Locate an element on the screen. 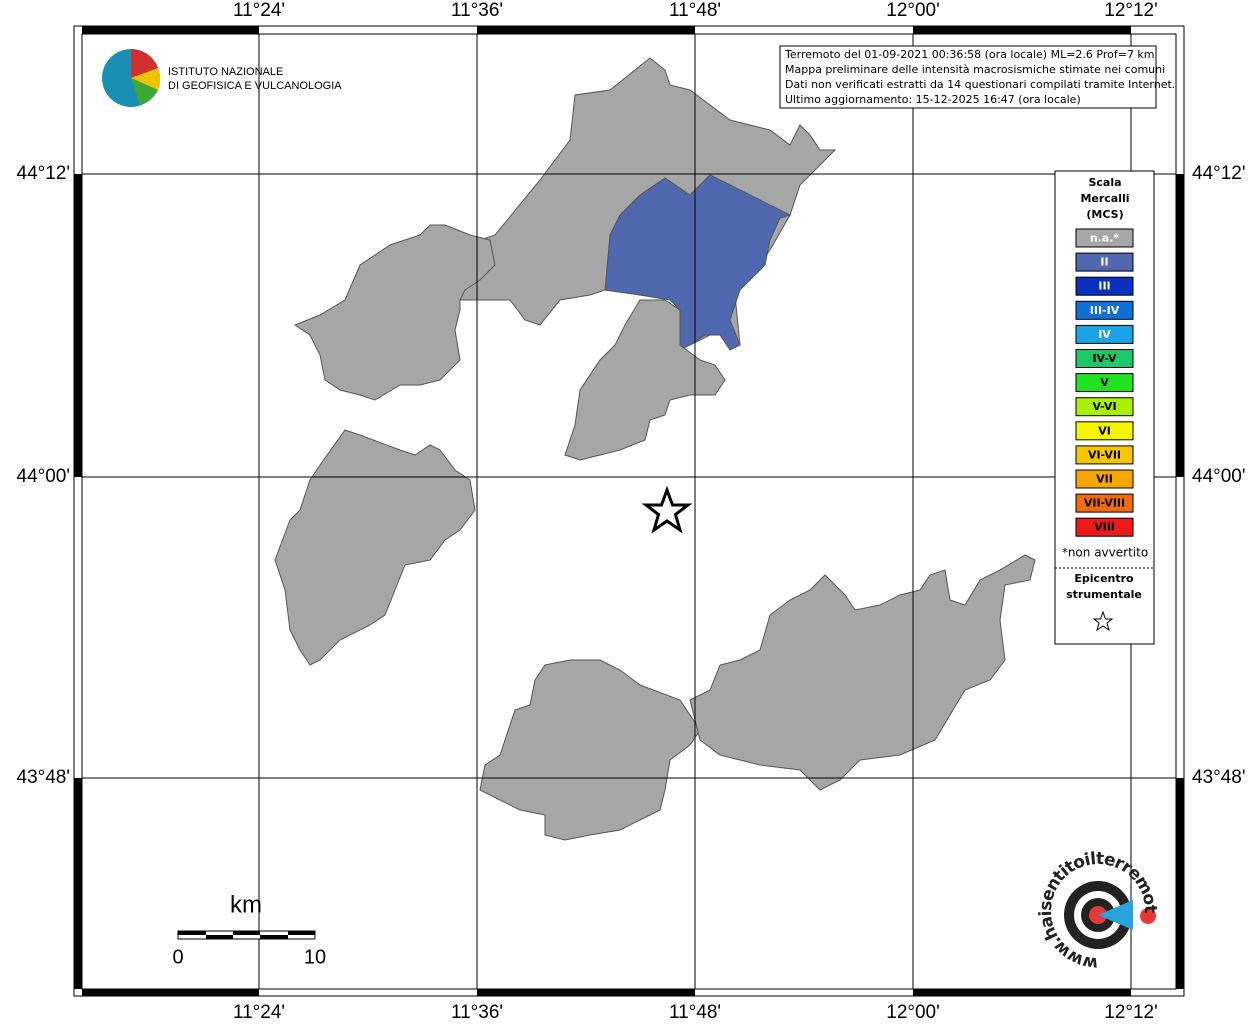 The image size is (1257, 1028). scale-label: 0 is located at coordinates (177, 957).